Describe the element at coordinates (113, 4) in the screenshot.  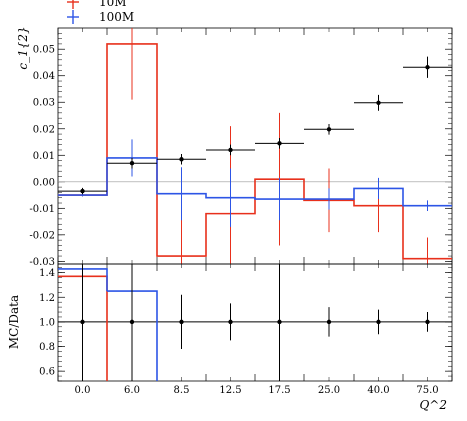
I see `legend-label-0: 10M` at that location.